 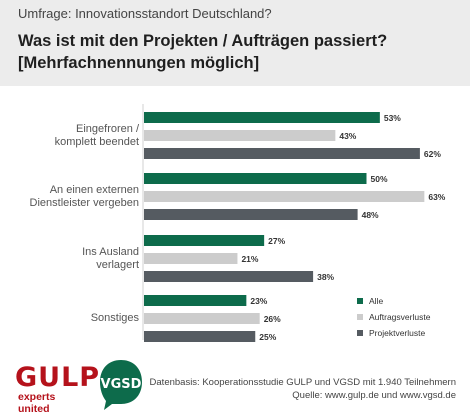 What do you see at coordinates (374, 395) in the screenshot?
I see `source-line-2: Quelle: www.gulp.de und www.vgsd.de` at bounding box center [374, 395].